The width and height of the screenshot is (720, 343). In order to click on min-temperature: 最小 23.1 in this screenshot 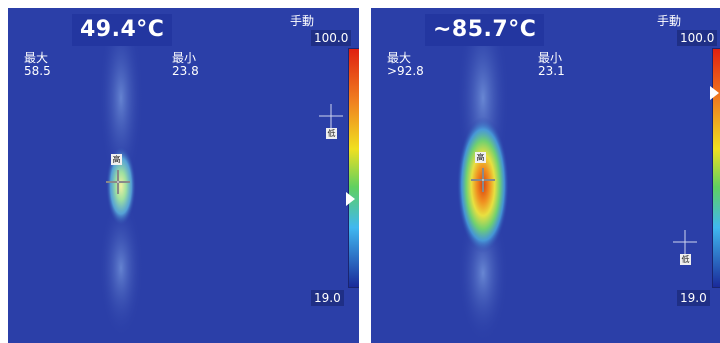, I will do `click(551, 65)`.